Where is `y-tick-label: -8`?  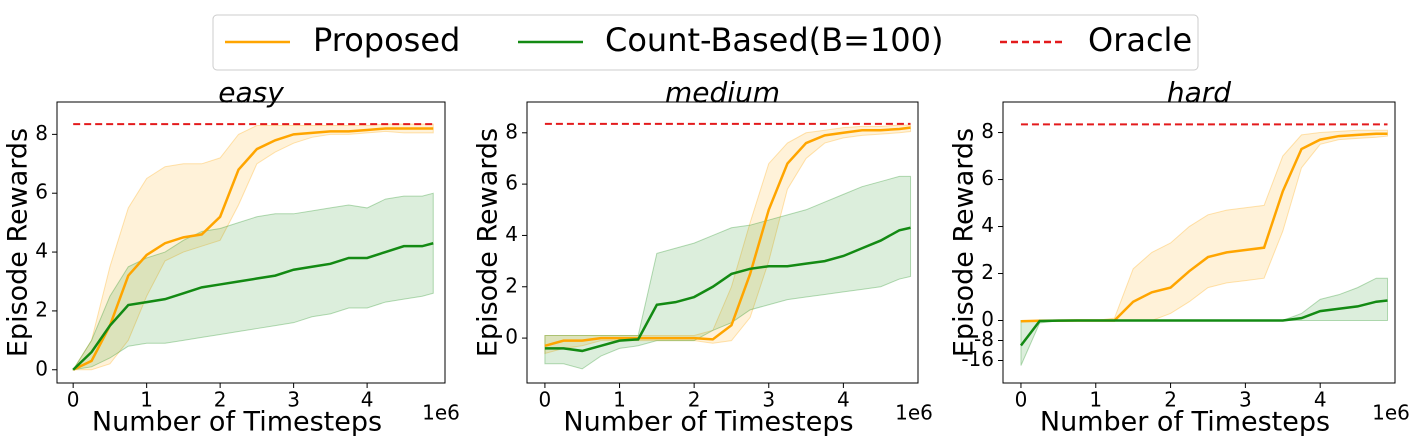 y-tick-label: -8 is located at coordinates (984, 339).